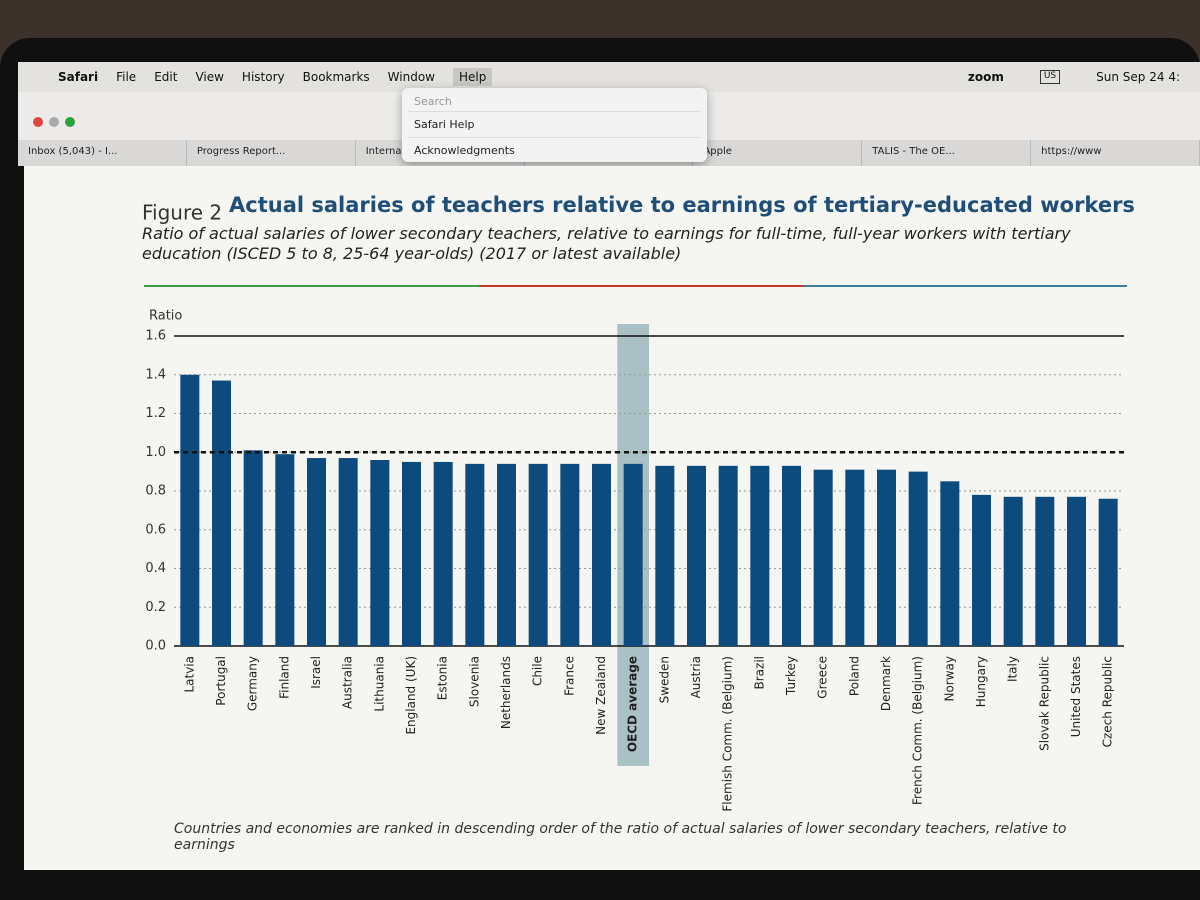 This screenshot has width=1200, height=900. I want to click on y-axis-label: Ratio, so click(165, 316).